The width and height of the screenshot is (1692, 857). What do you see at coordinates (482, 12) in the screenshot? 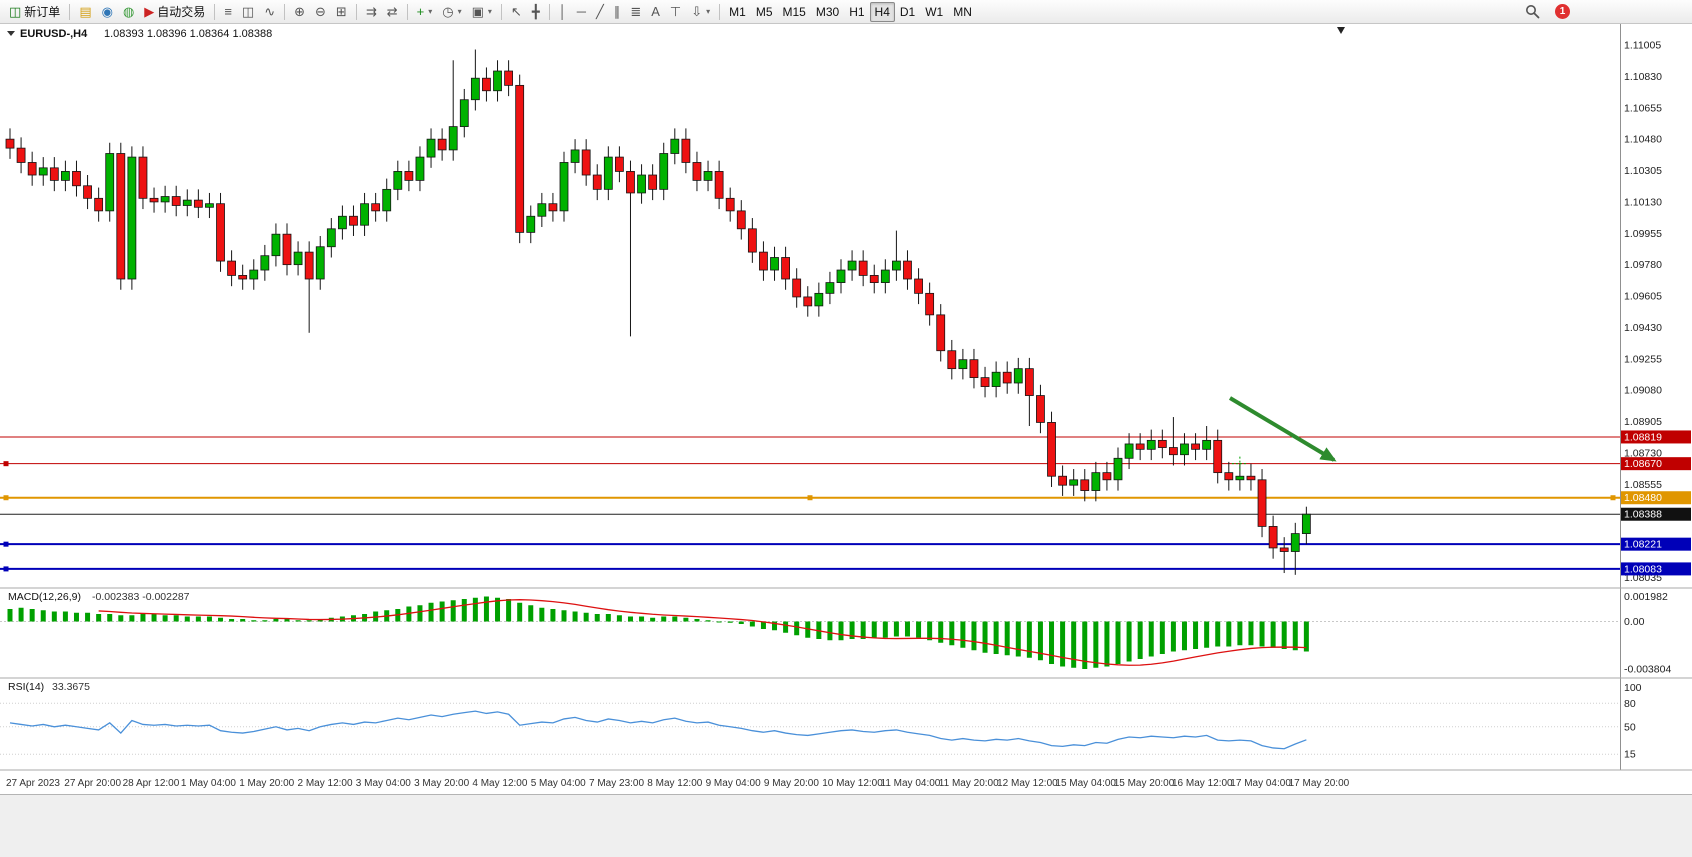
I see `templates-button: ▣ ▾` at bounding box center [482, 12].